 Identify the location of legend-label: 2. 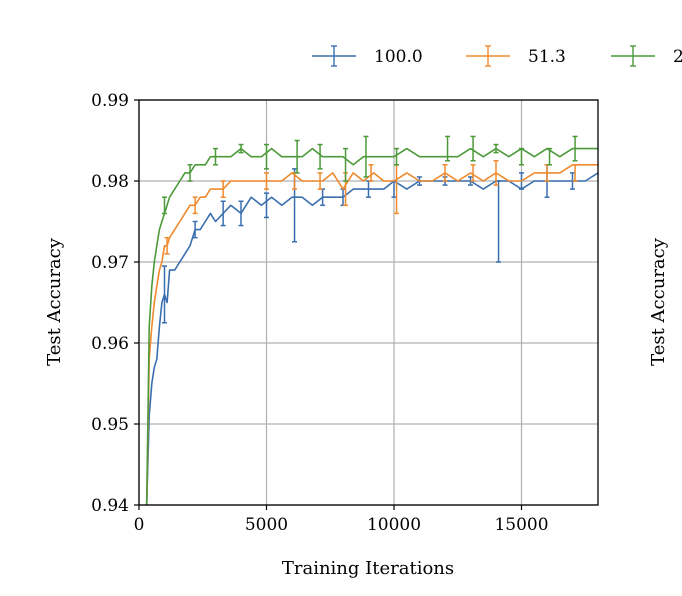
(677, 57).